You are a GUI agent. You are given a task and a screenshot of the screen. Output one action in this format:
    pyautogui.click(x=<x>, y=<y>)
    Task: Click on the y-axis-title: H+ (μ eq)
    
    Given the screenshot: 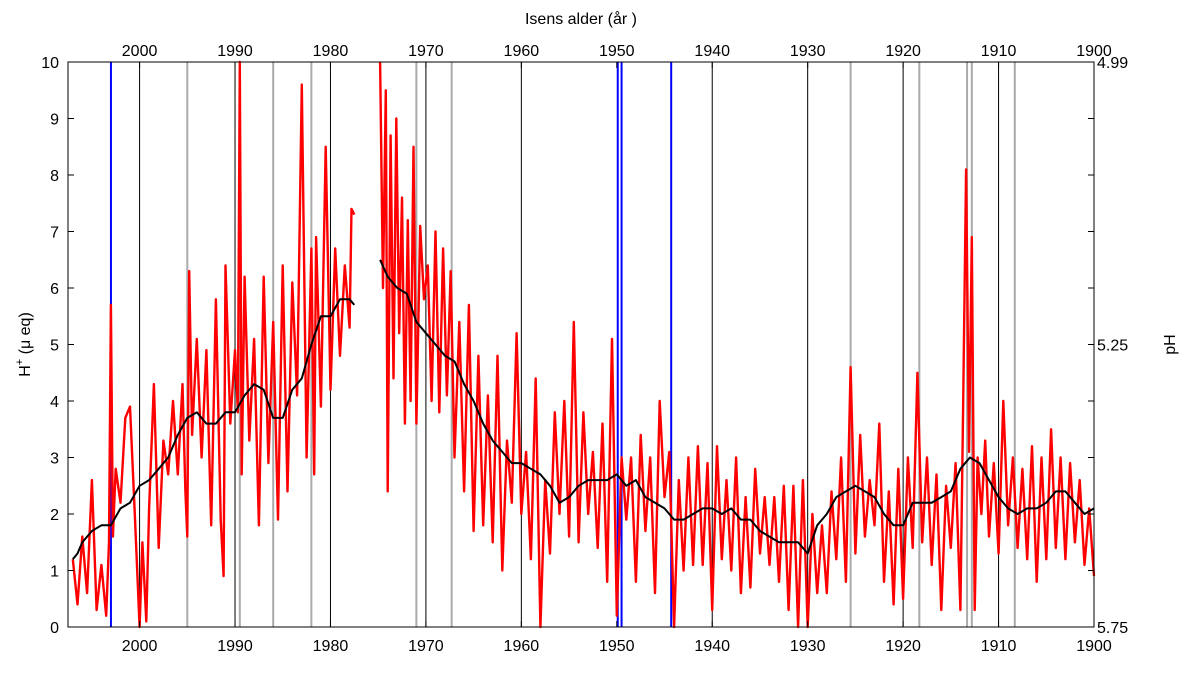 What is the action you would take?
    pyautogui.click(x=24, y=344)
    